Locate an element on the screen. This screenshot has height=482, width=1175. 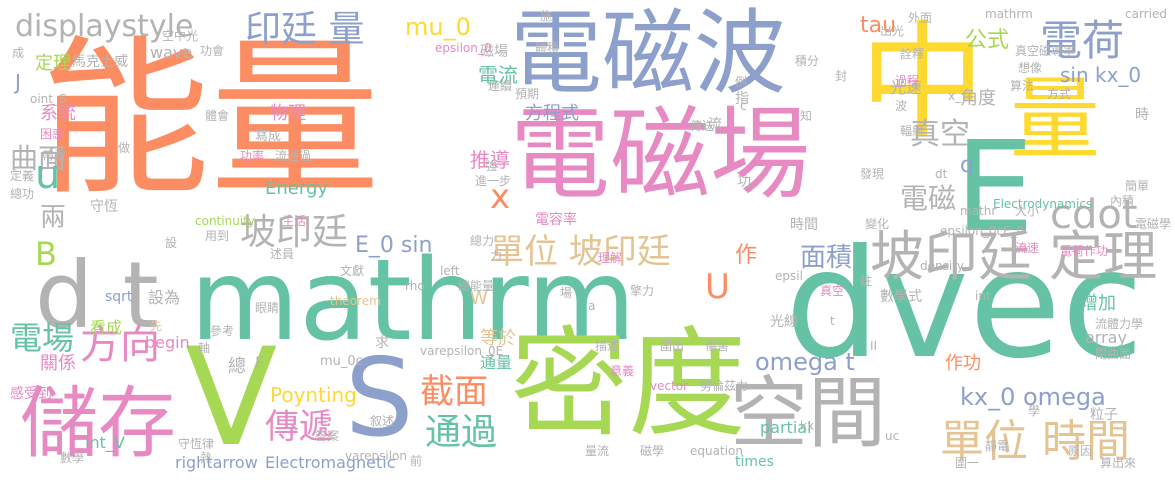
word-cjk-156: 力 is located at coordinates (496, 256).